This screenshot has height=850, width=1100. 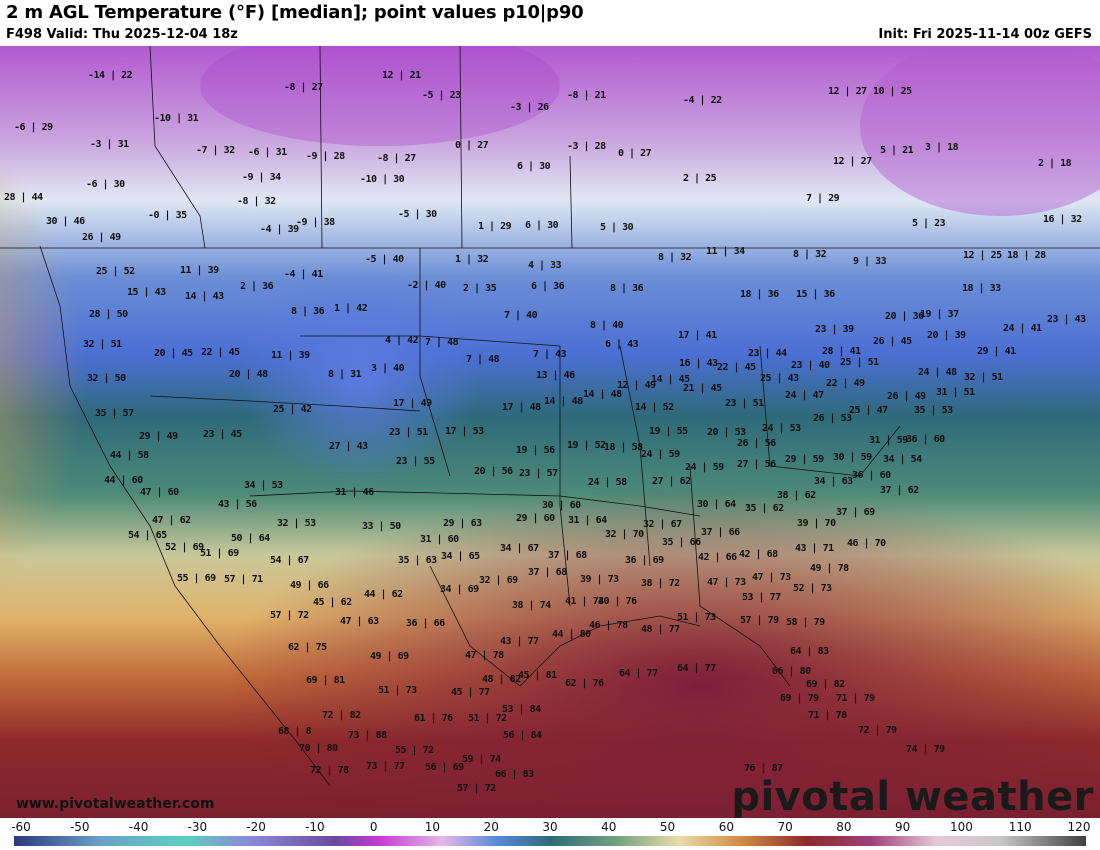 What do you see at coordinates (197, 827) in the screenshot?
I see `colorbar-tick-label: -30` at bounding box center [197, 827].